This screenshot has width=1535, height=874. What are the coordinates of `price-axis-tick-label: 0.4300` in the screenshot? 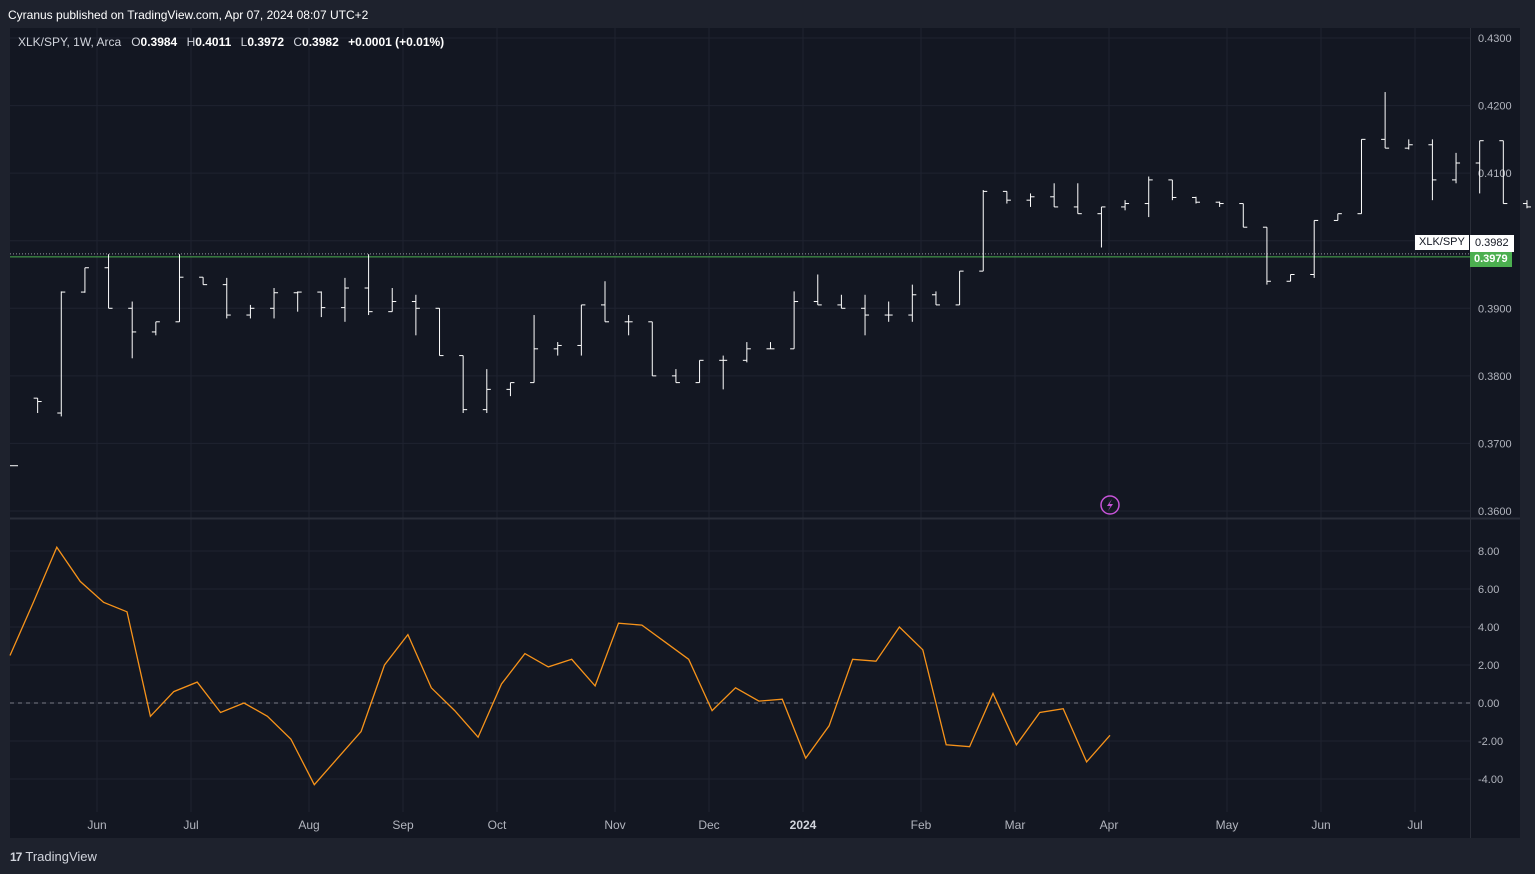 It's located at (1495, 39).